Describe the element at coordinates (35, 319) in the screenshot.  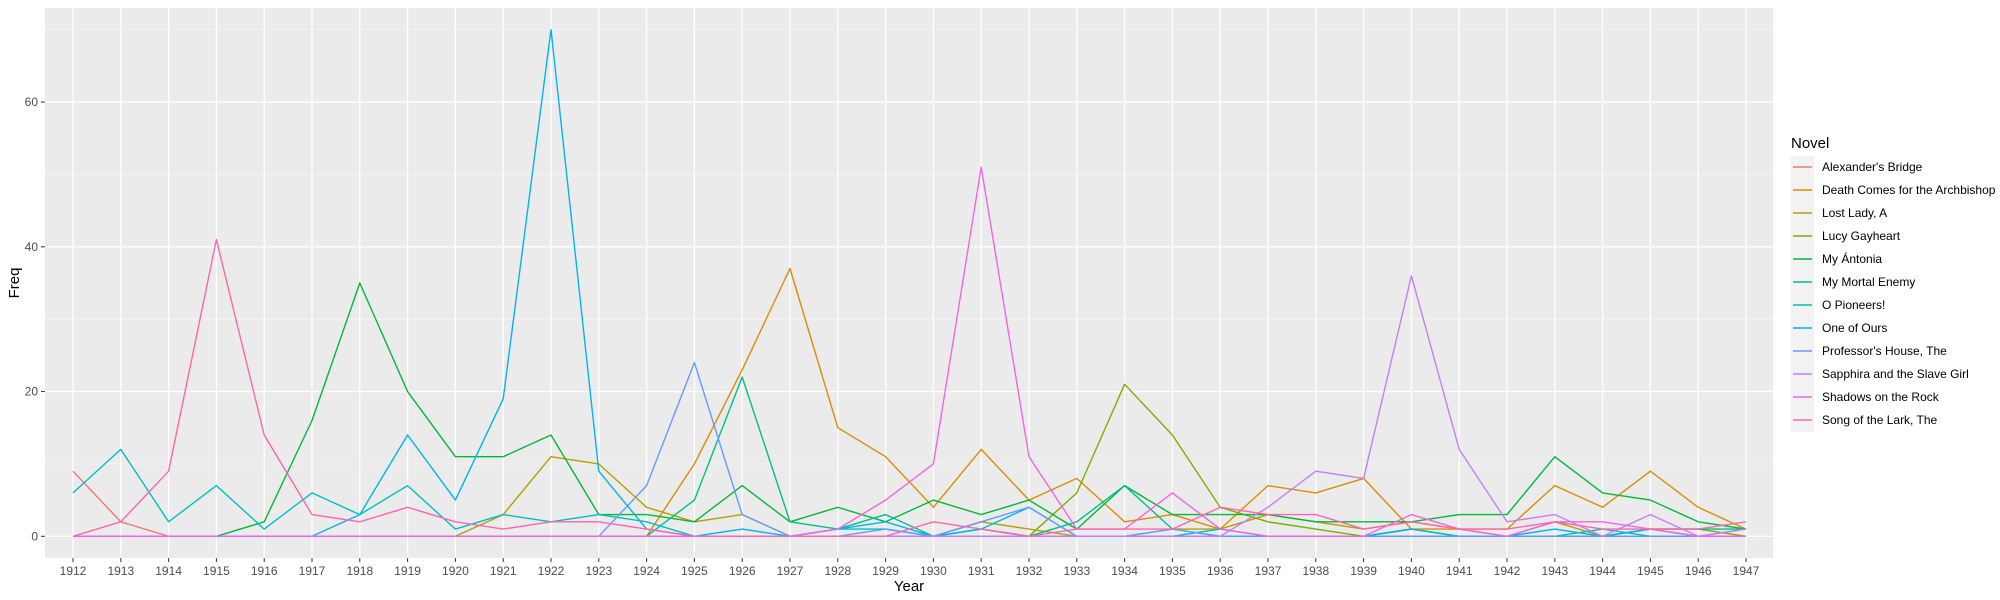
I see `y-axis: 0 20 40 60` at that location.